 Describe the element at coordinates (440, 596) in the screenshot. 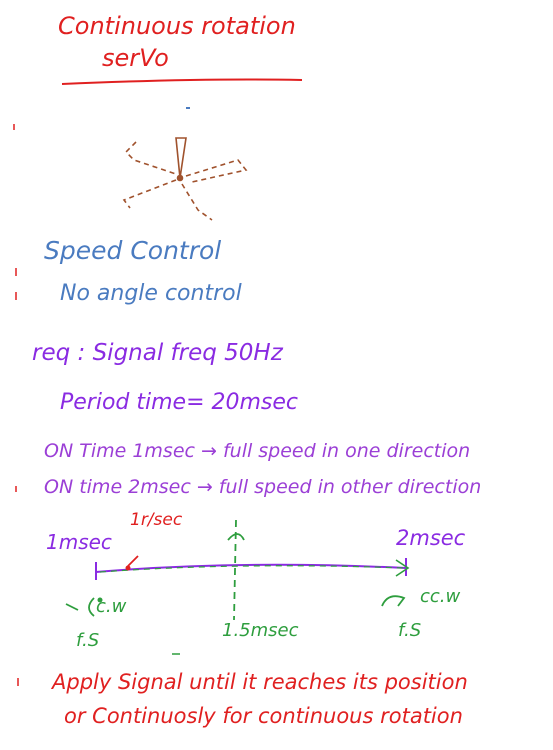

I see `label-ccw: cc.w` at that location.